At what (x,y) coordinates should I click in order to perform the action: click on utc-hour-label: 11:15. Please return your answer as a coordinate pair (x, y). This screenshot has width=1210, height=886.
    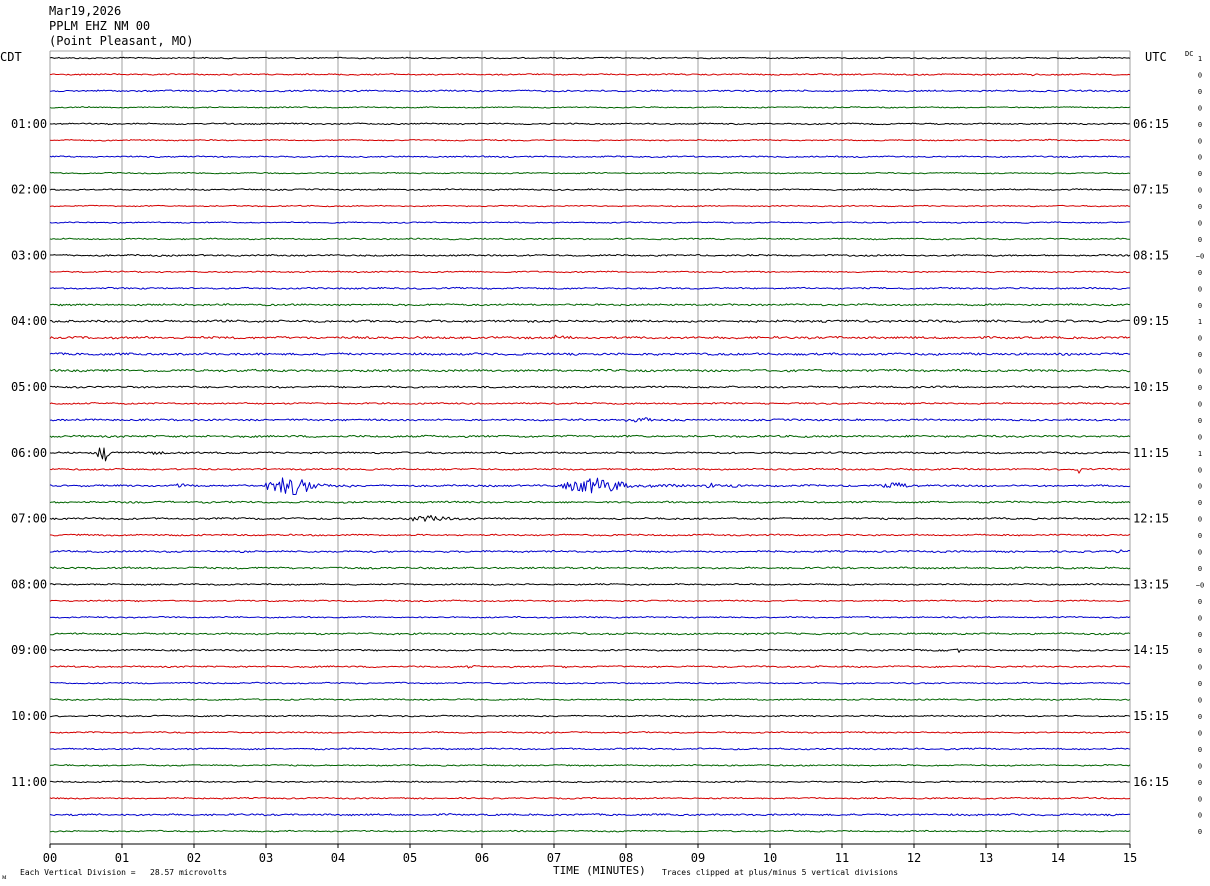
    Looking at the image, I should click on (1151, 453).